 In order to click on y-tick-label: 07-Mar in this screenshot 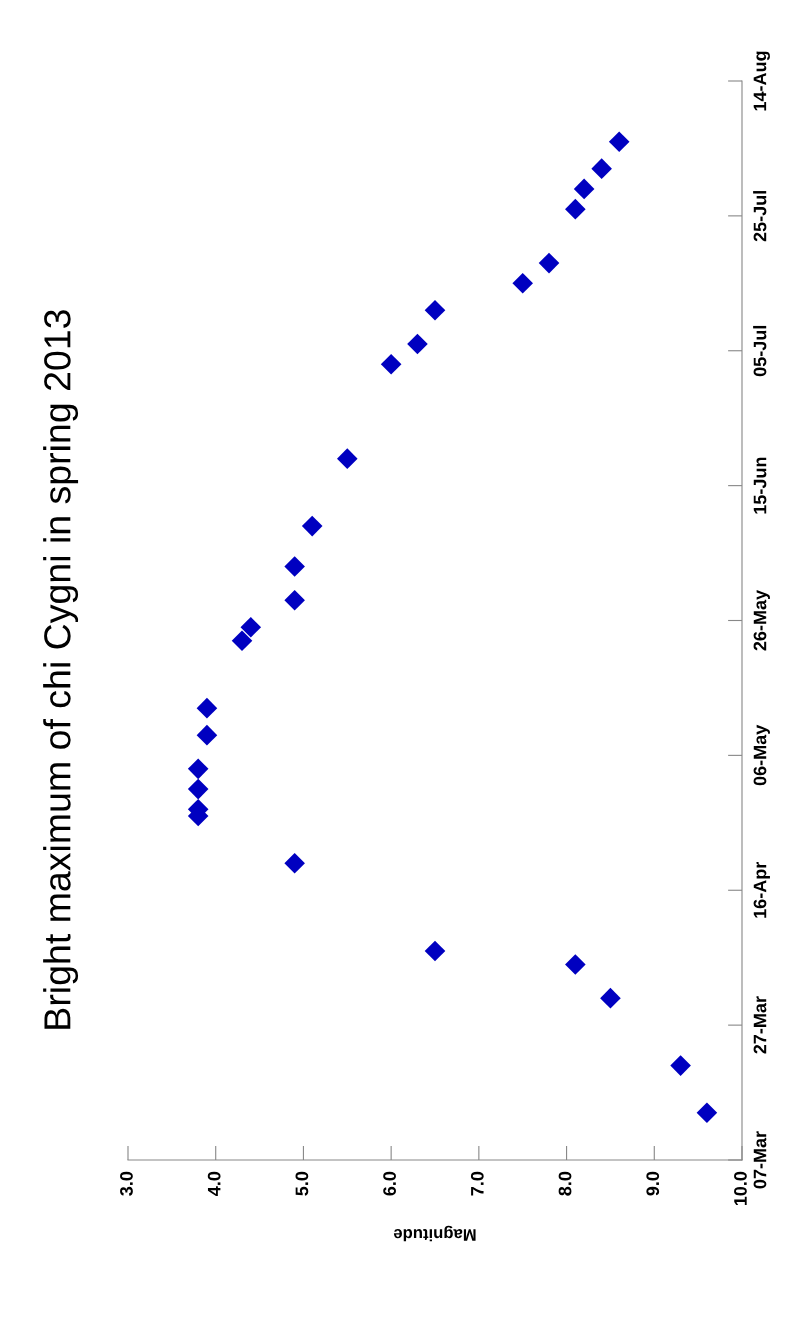, I will do `click(760, 1160)`.